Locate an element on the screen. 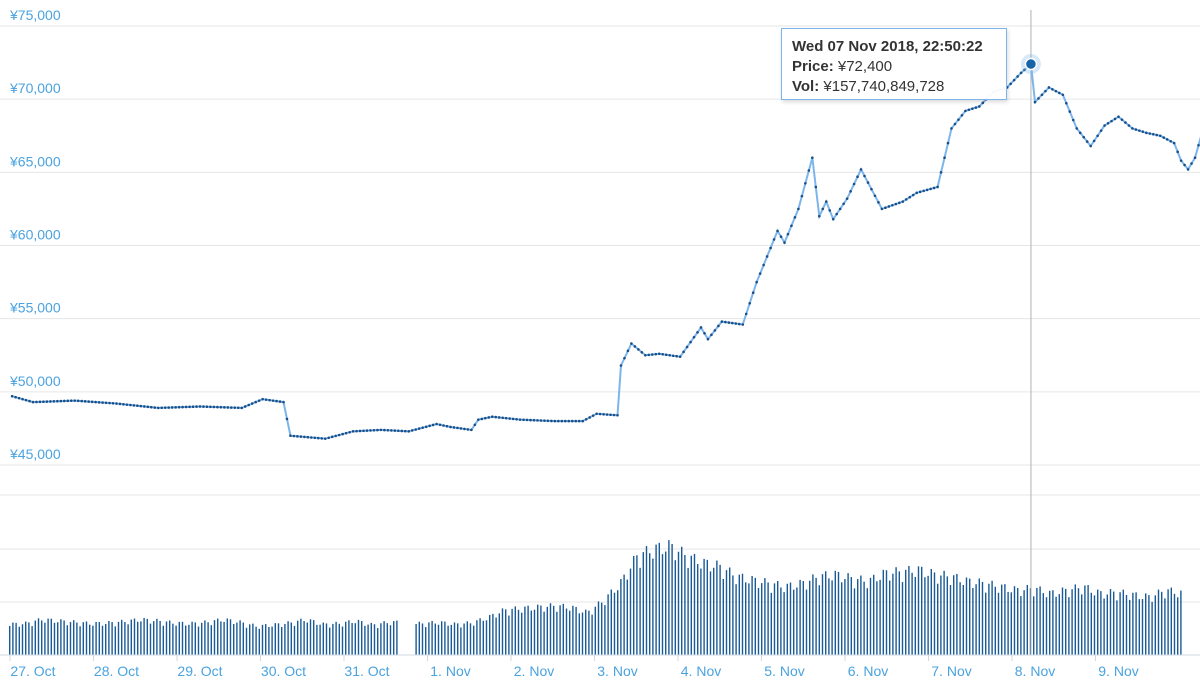 The image size is (1200, 695). hover-point is located at coordinates (1031, 64).